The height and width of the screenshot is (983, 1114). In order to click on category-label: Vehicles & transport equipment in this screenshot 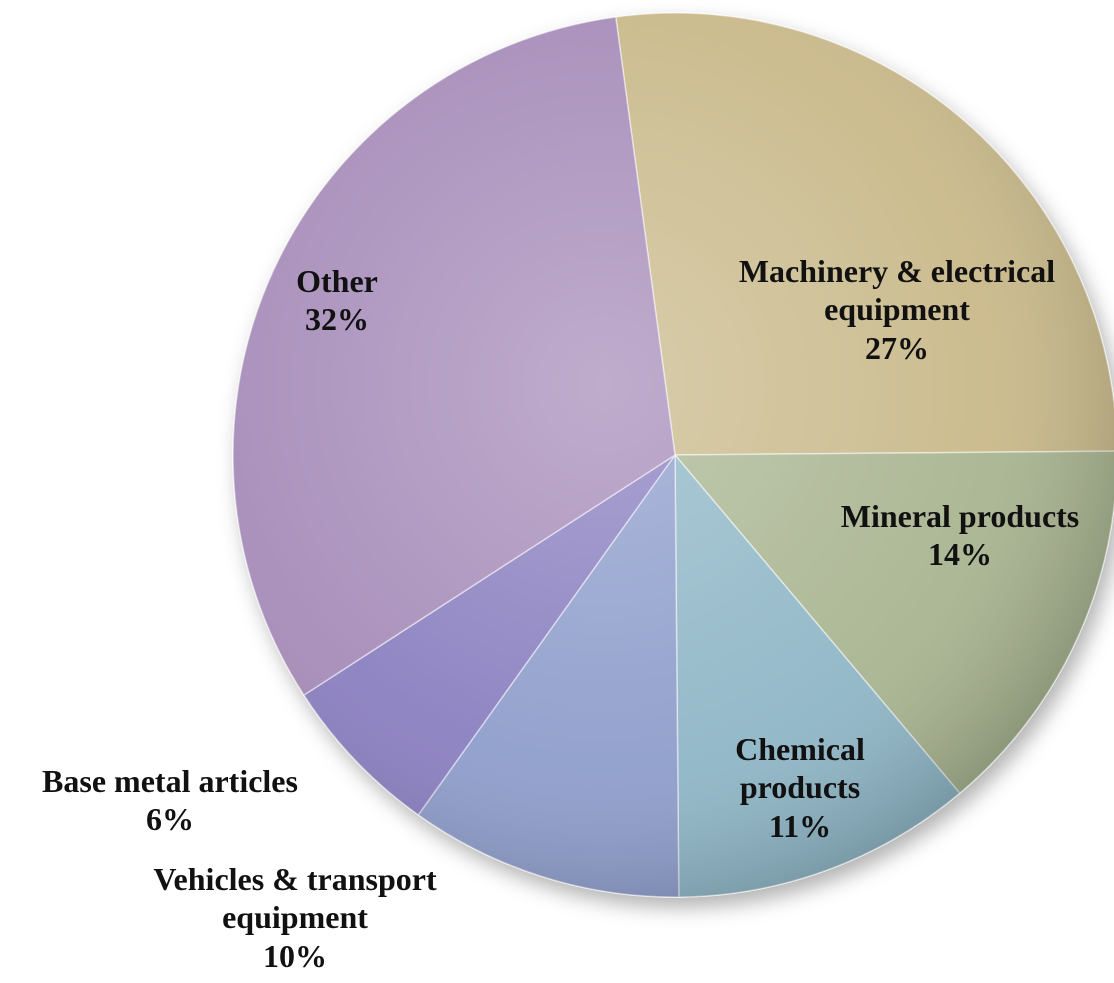, I will do `click(295, 898)`.